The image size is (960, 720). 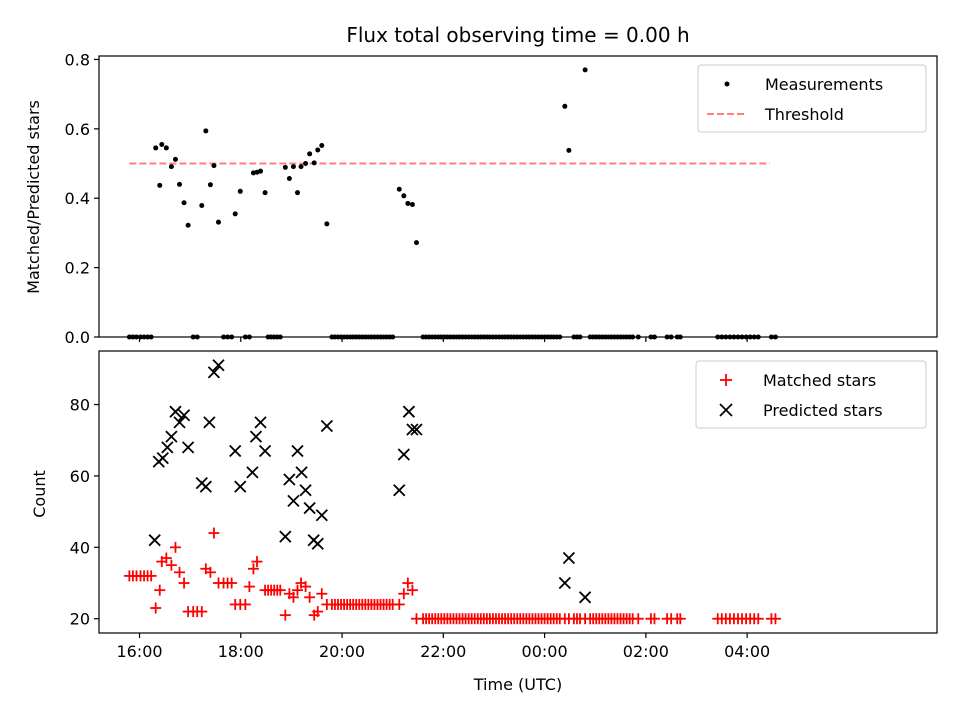 I want to click on y-tick-label: 60, so click(x=80, y=476).